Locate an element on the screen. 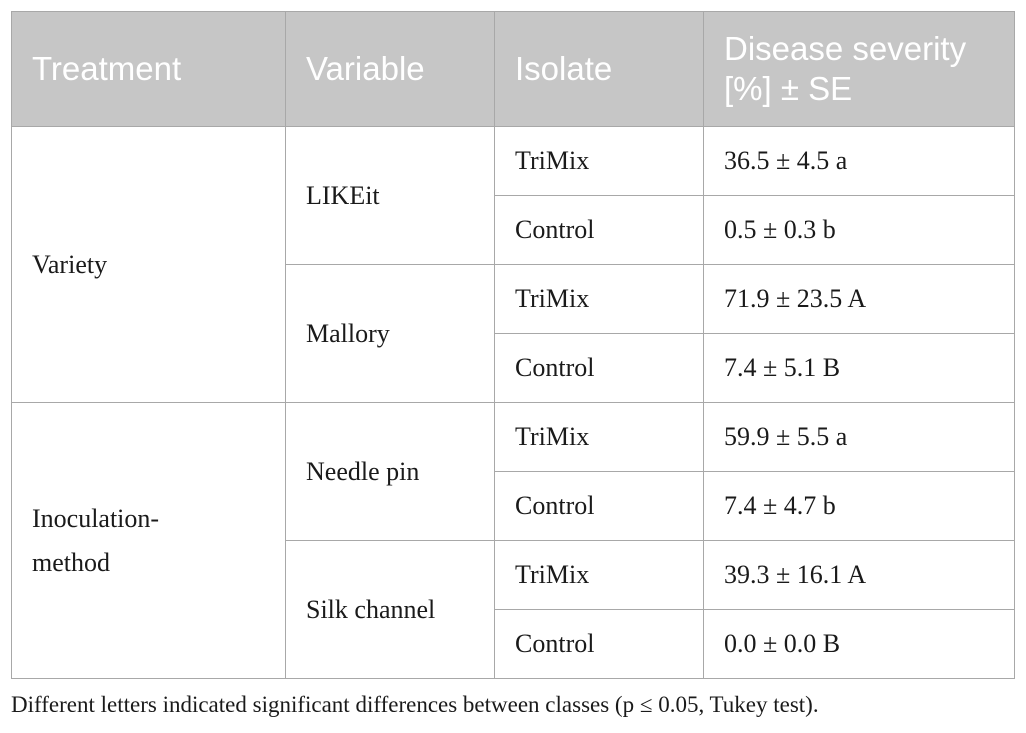 This screenshot has width=1026, height=733. severity-cell: 39.3 ± 16.1 A is located at coordinates (859, 575).